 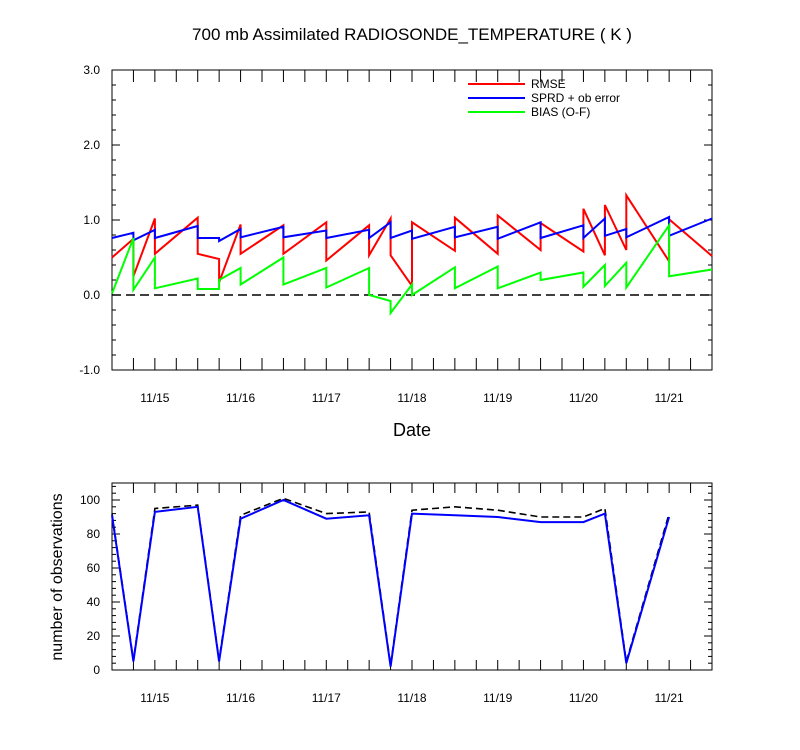 What do you see at coordinates (96, 670) in the screenshot?
I see `y-tick-label: 0` at bounding box center [96, 670].